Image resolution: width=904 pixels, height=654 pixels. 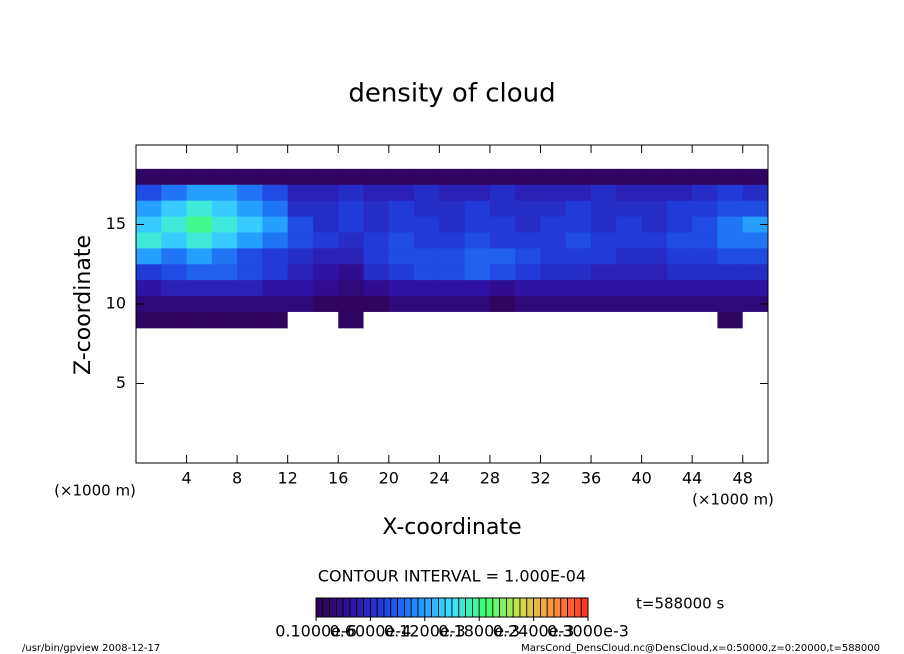 I want to click on y-tick-label: 15, so click(x=116, y=223).